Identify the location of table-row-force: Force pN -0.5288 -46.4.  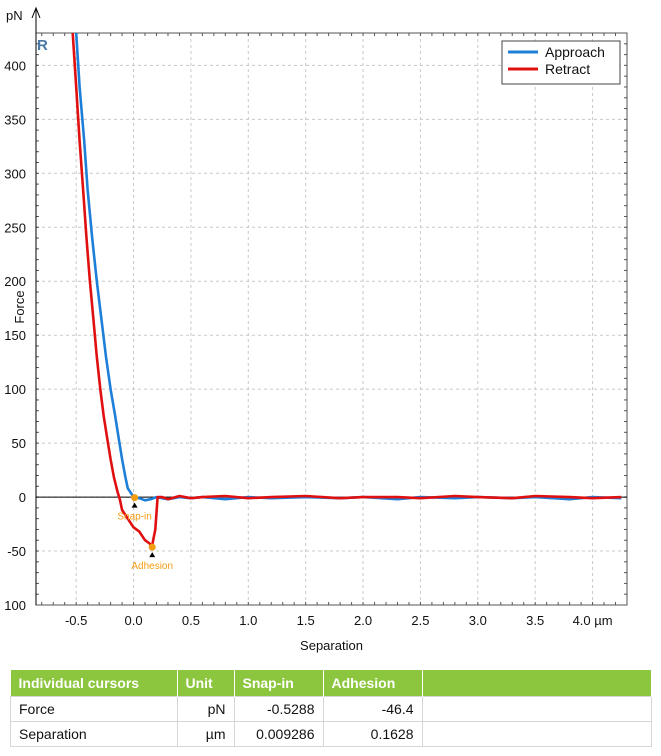
(331, 709).